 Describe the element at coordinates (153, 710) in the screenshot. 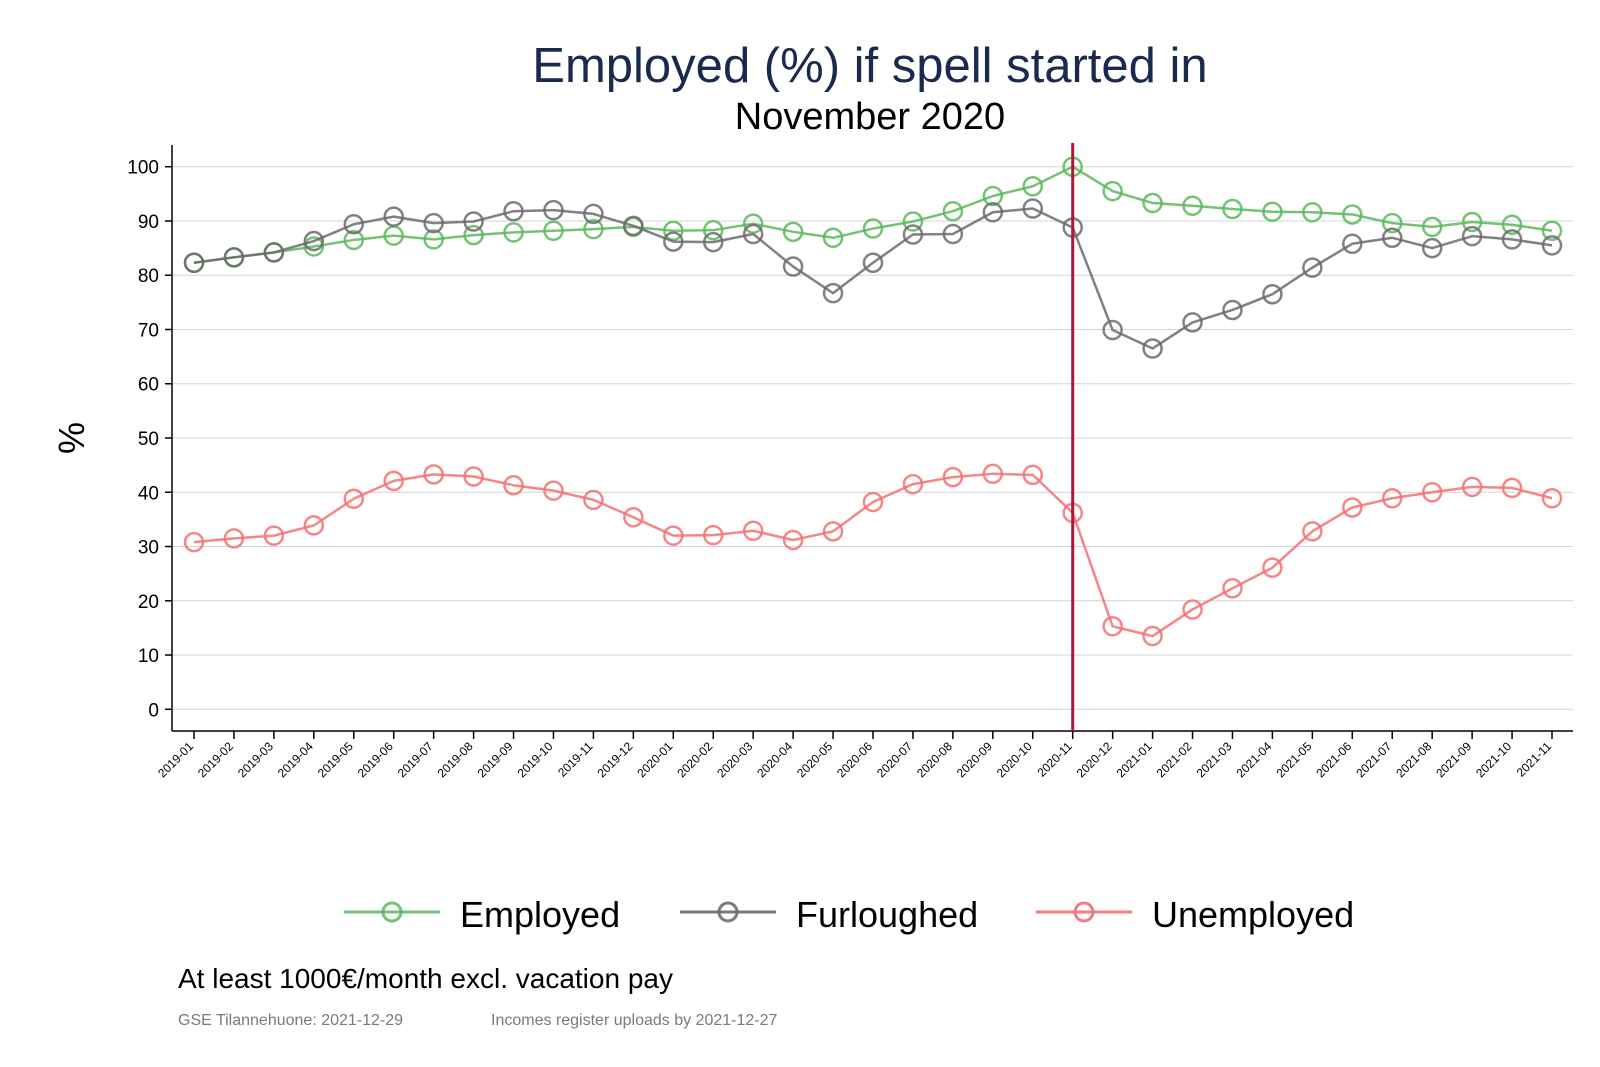

I see `y-tick-label: 0` at that location.